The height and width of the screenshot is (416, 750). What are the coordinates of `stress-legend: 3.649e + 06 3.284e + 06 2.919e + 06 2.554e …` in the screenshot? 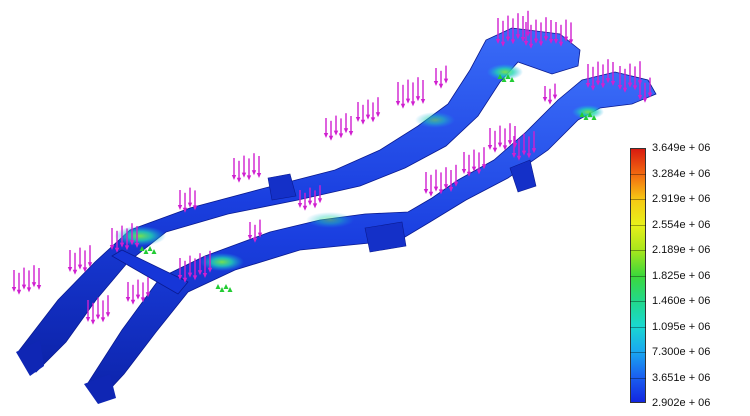 It's located at (689, 275).